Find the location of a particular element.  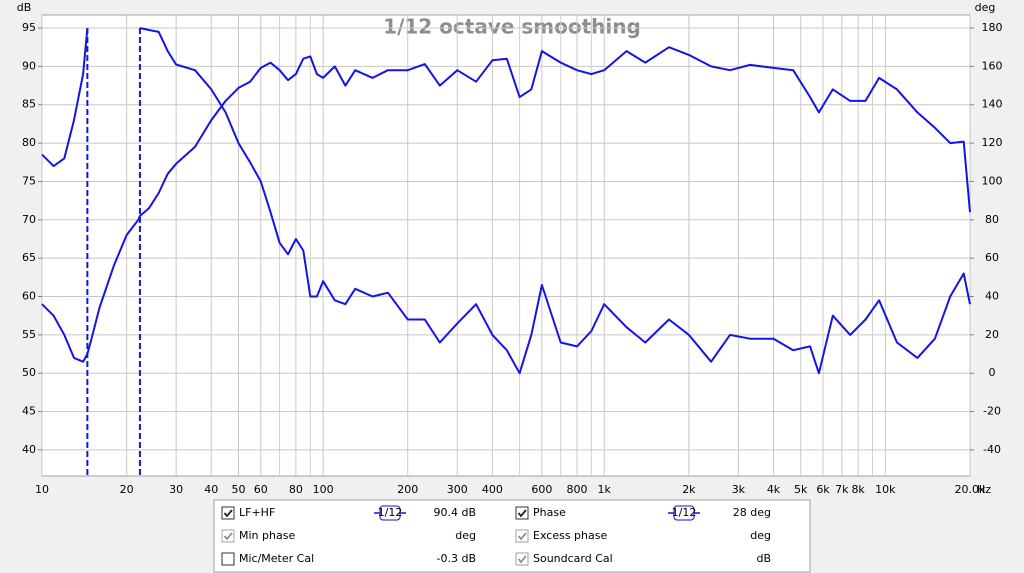

x-tick-label: 300 is located at coordinates (457, 489).